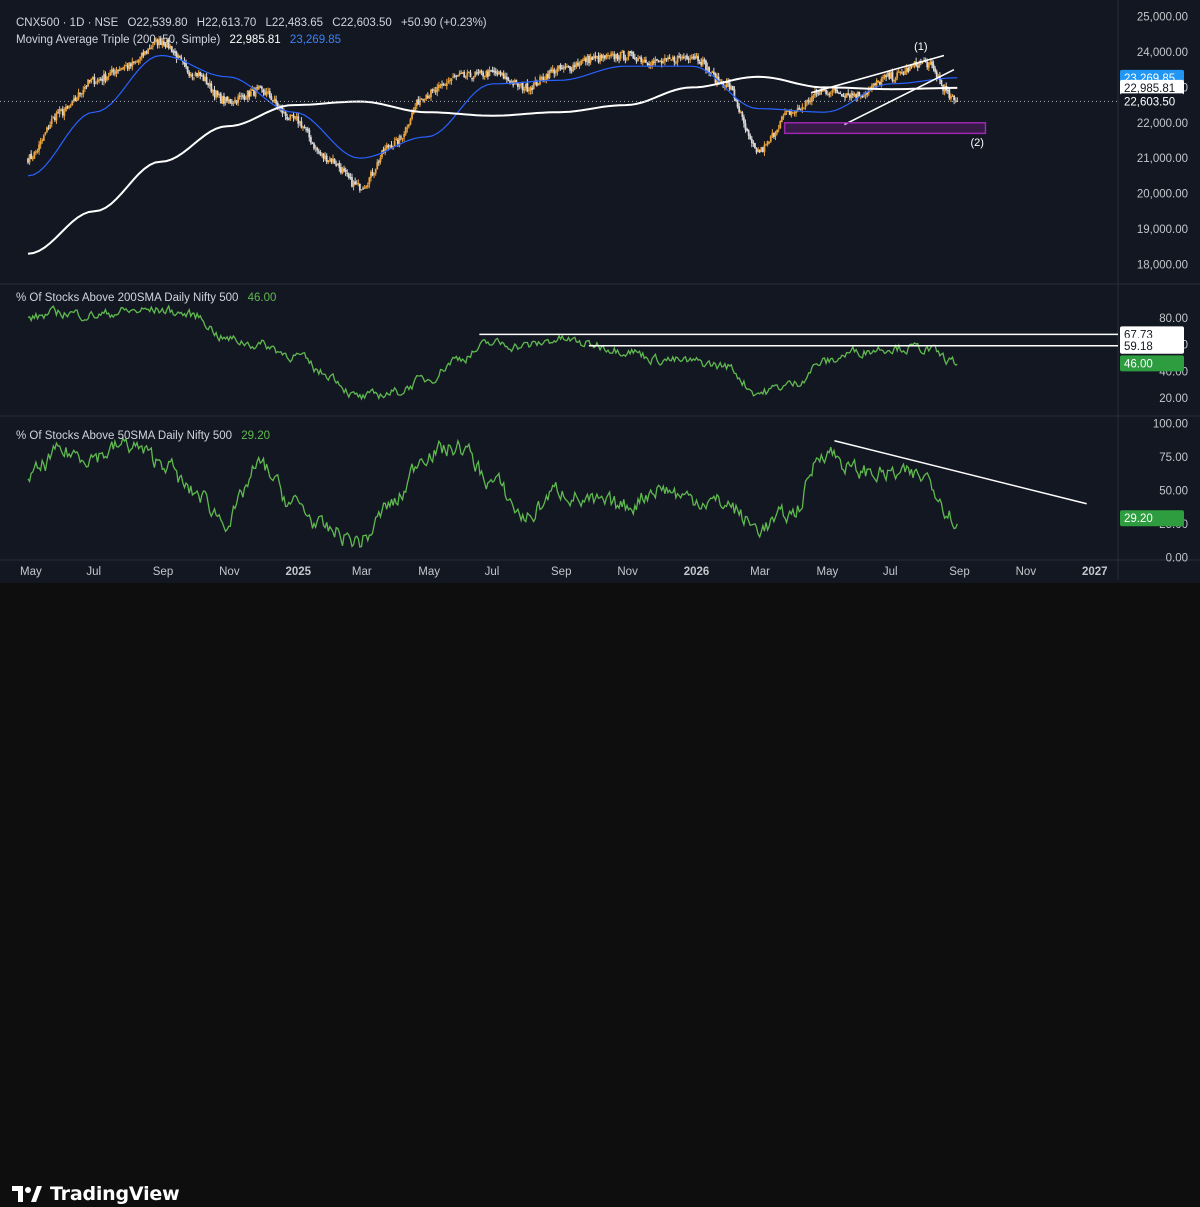 The width and height of the screenshot is (1200, 1207). Describe the element at coordinates (572, 352) in the screenshot. I see `breadth-200sma-pane` at that location.